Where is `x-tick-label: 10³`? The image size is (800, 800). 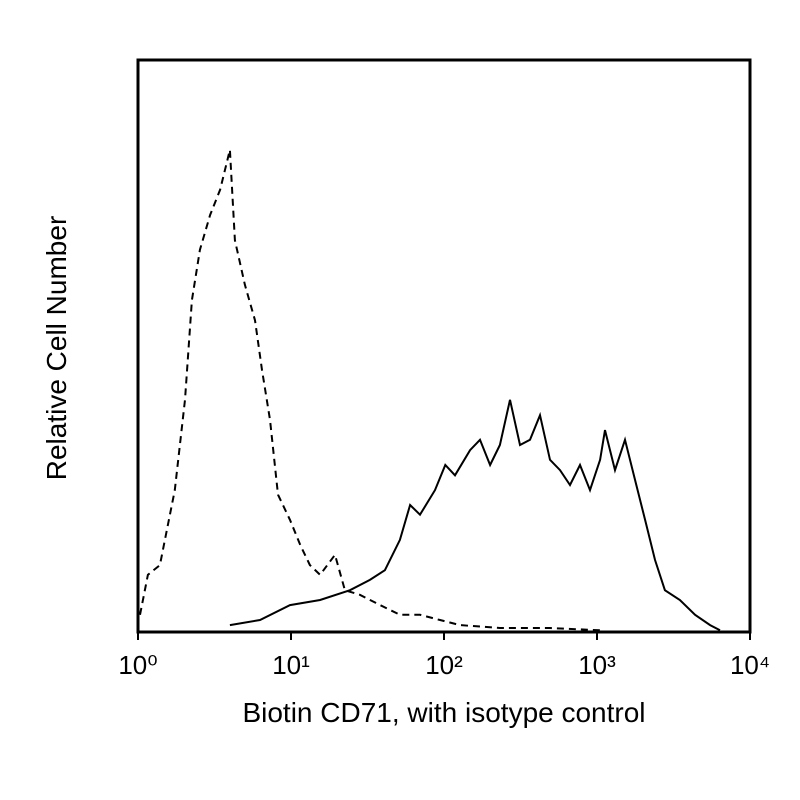 x-tick-label: 10³ is located at coordinates (597, 665).